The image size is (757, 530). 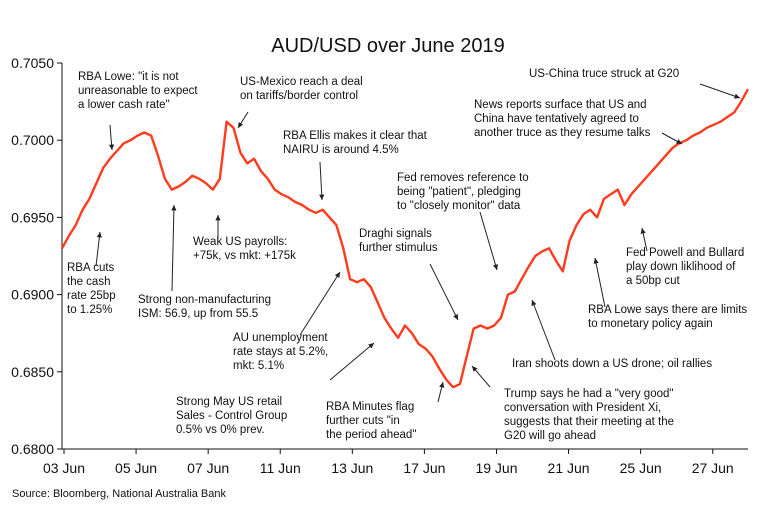 I want to click on annotation-text: China have tentatively agreed to, so click(x=556, y=119).